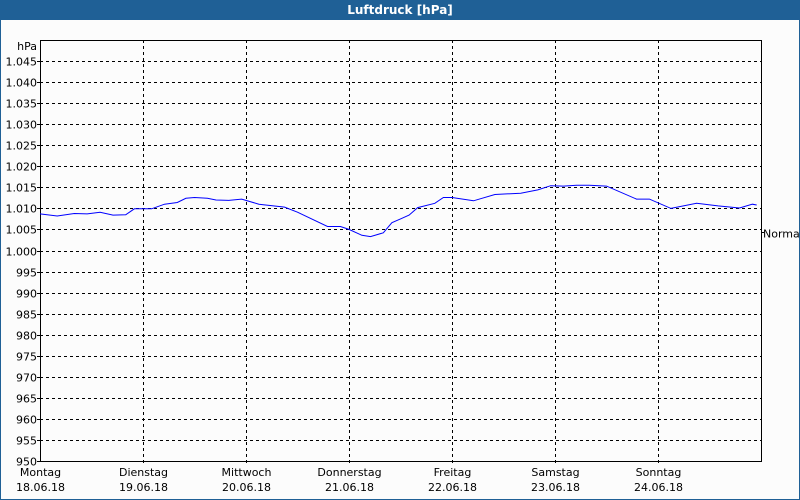  Describe the element at coordinates (26, 420) in the screenshot. I see `y-tick-label: 960` at that location.